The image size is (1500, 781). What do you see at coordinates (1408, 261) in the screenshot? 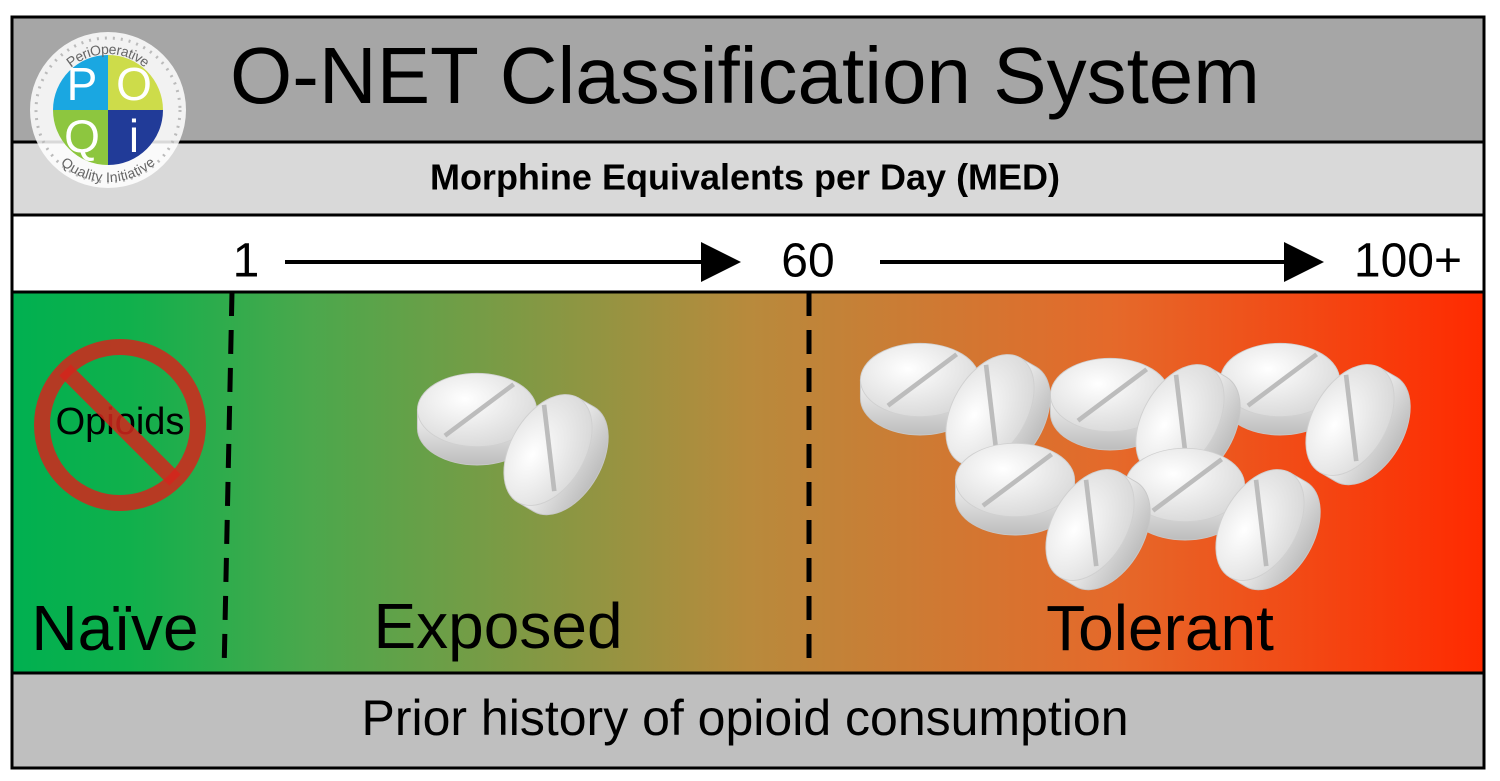
I see `scale-mark: 100+` at bounding box center [1408, 261].